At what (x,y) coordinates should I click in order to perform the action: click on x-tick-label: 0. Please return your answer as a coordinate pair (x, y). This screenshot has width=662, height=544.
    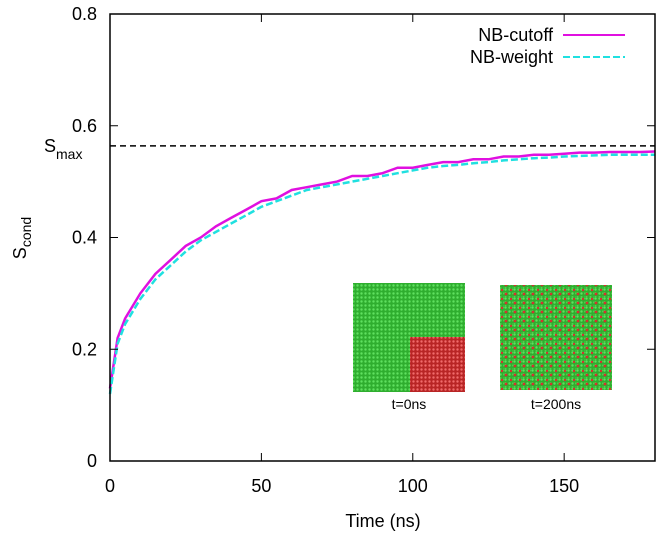
    Looking at the image, I should click on (110, 486).